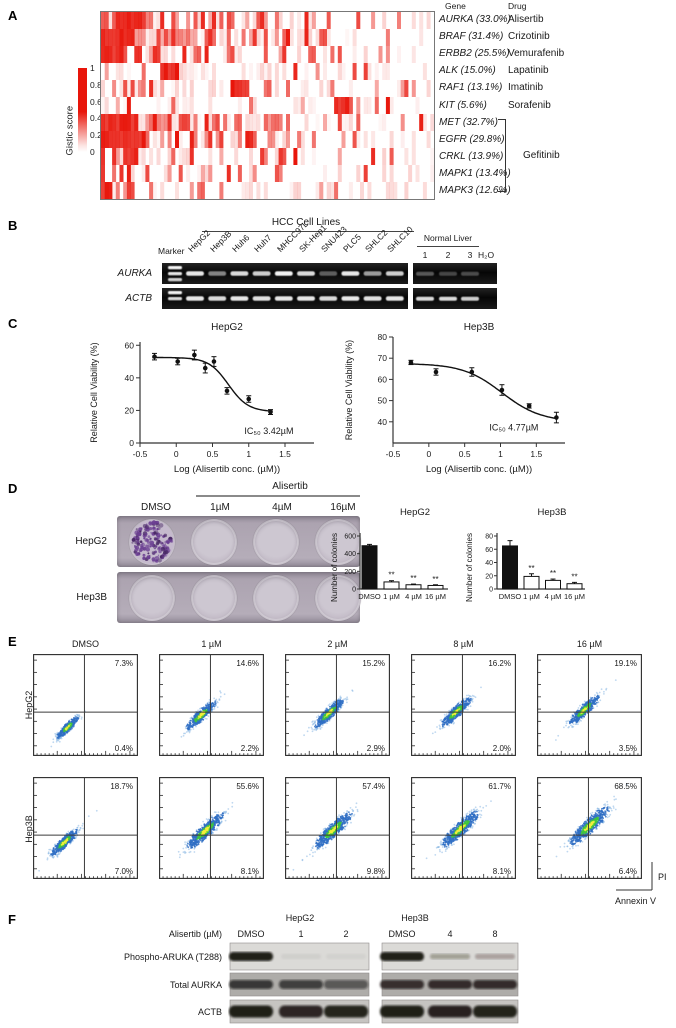 The image size is (676, 1028). Describe the element at coordinates (337, 828) in the screenshot. I see `flow-plot: 57.4%9.8%` at that location.